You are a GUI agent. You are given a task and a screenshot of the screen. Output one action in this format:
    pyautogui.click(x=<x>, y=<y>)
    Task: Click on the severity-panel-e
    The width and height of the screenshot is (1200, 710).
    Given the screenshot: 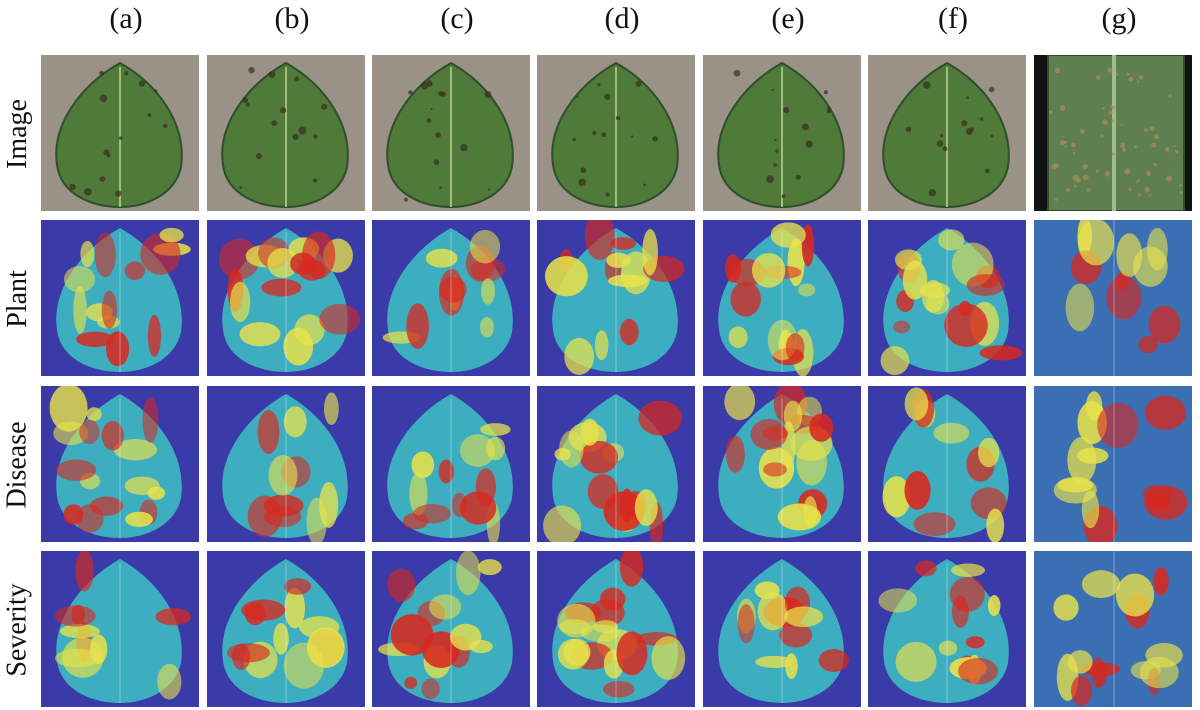 What is the action you would take?
    pyautogui.click(x=782, y=629)
    